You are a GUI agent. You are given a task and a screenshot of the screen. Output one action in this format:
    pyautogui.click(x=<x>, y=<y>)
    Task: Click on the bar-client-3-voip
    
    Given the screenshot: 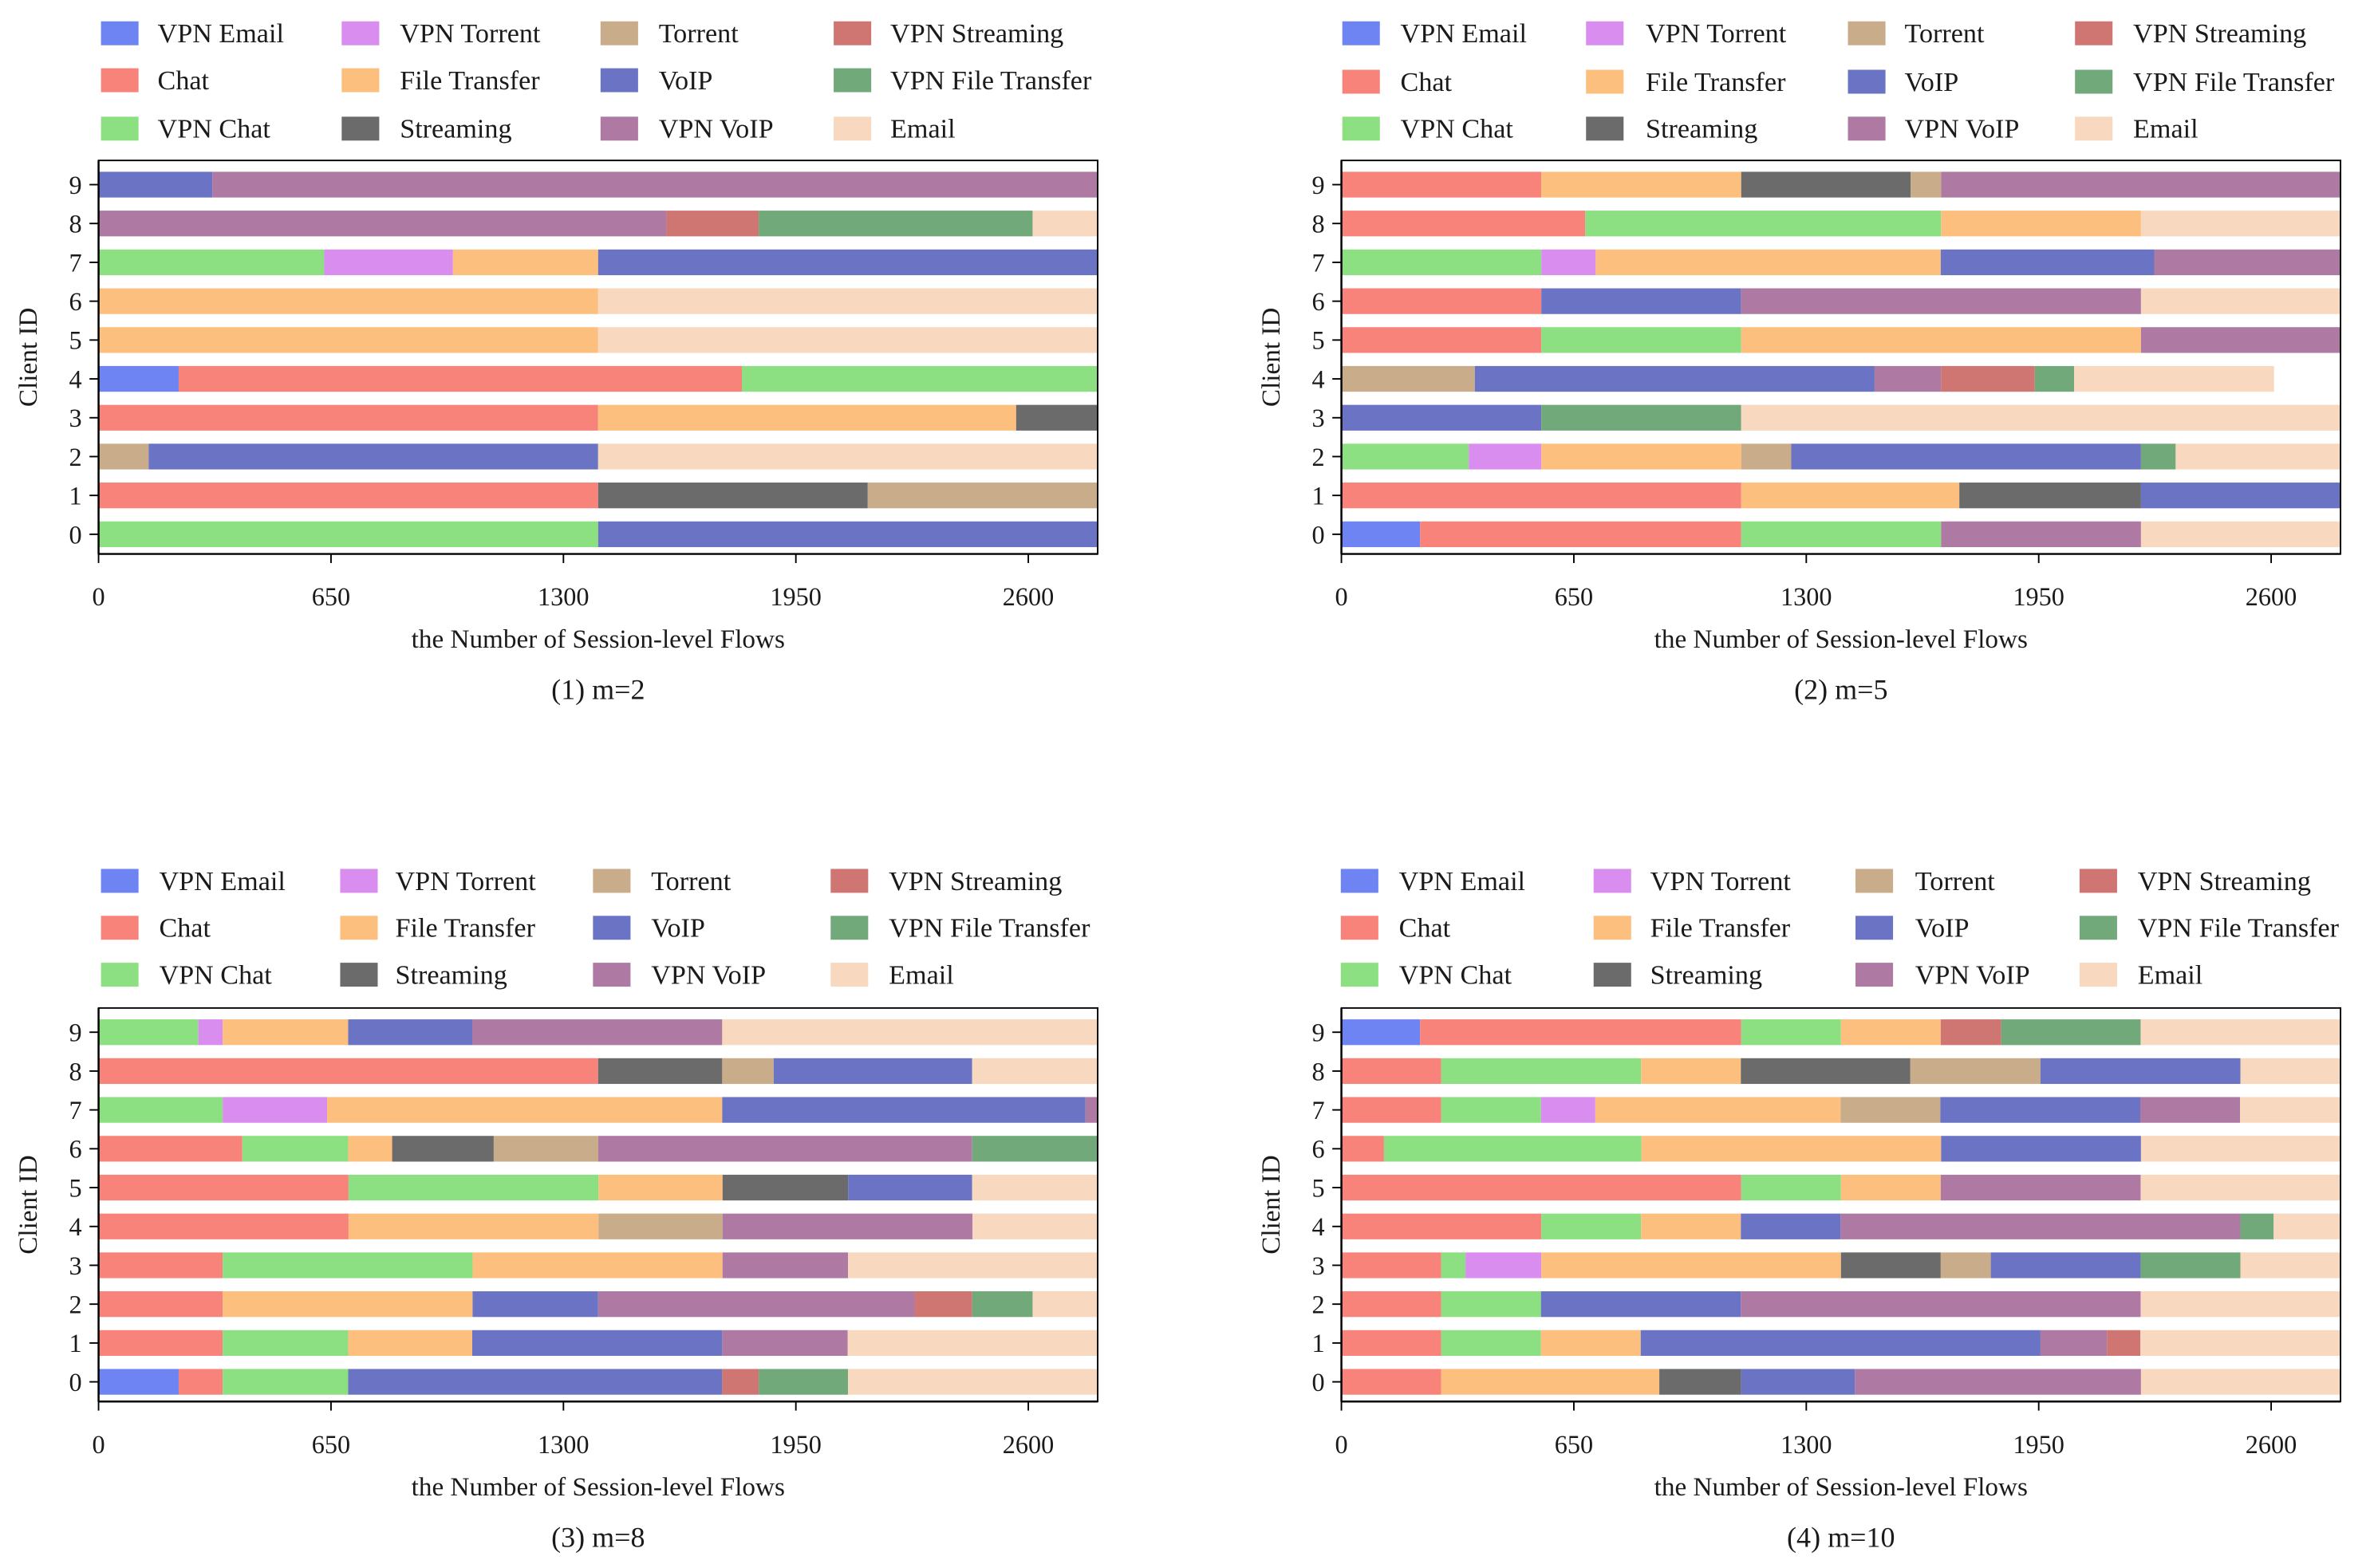 What is the action you would take?
    pyautogui.click(x=2065, y=1265)
    